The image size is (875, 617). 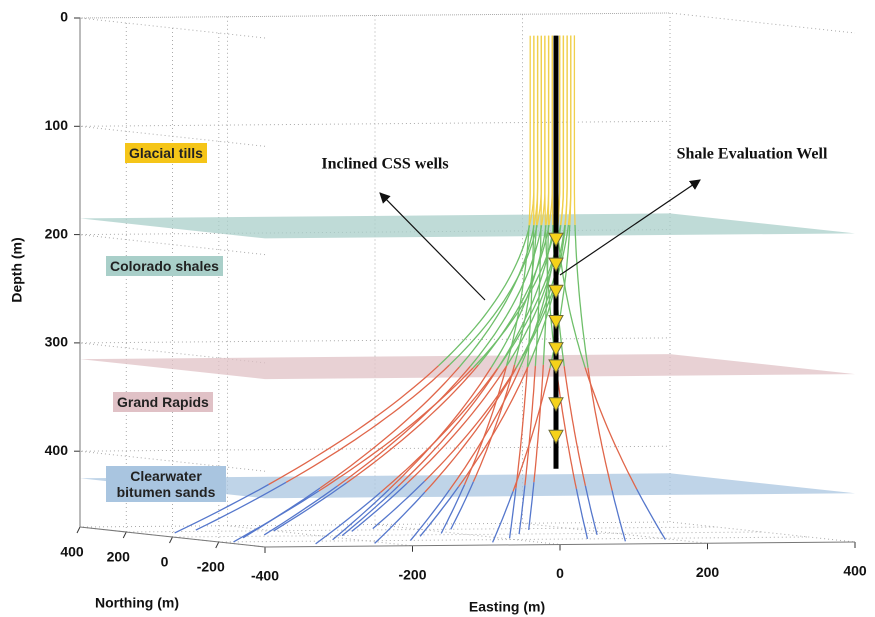 I want to click on y-tick-label: -200, so click(x=211, y=567).